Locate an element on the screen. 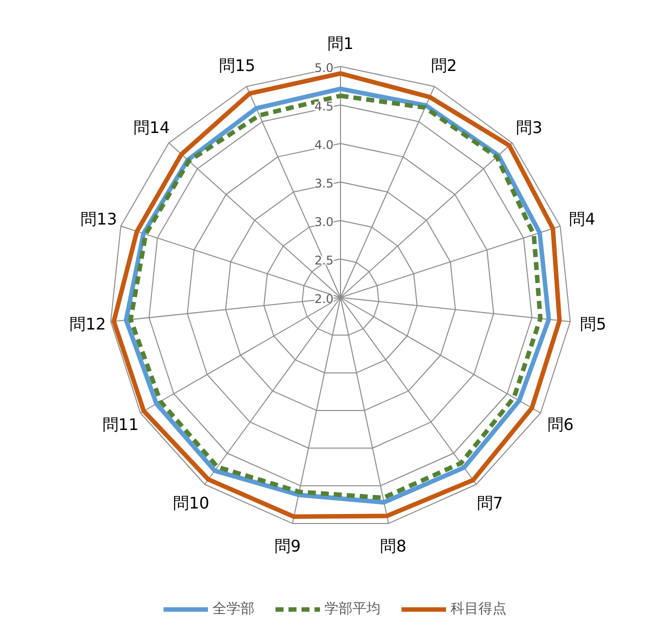 Image resolution: width=669 pixels, height=627 pixels. spoke-label: 問10 is located at coordinates (191, 503).